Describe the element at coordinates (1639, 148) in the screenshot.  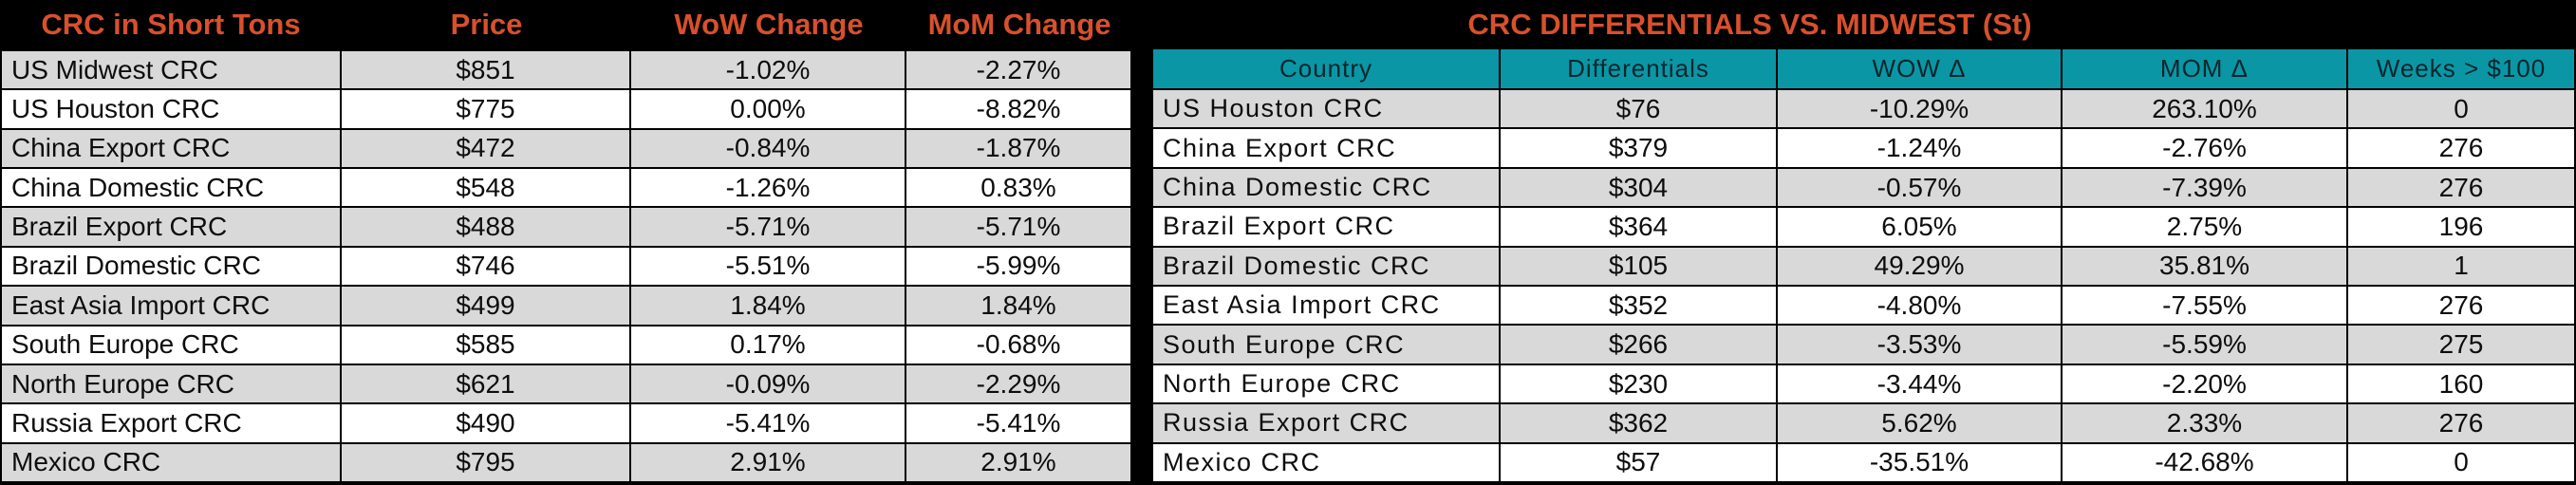
I see `crc-differentials-value-cell: $379` at that location.